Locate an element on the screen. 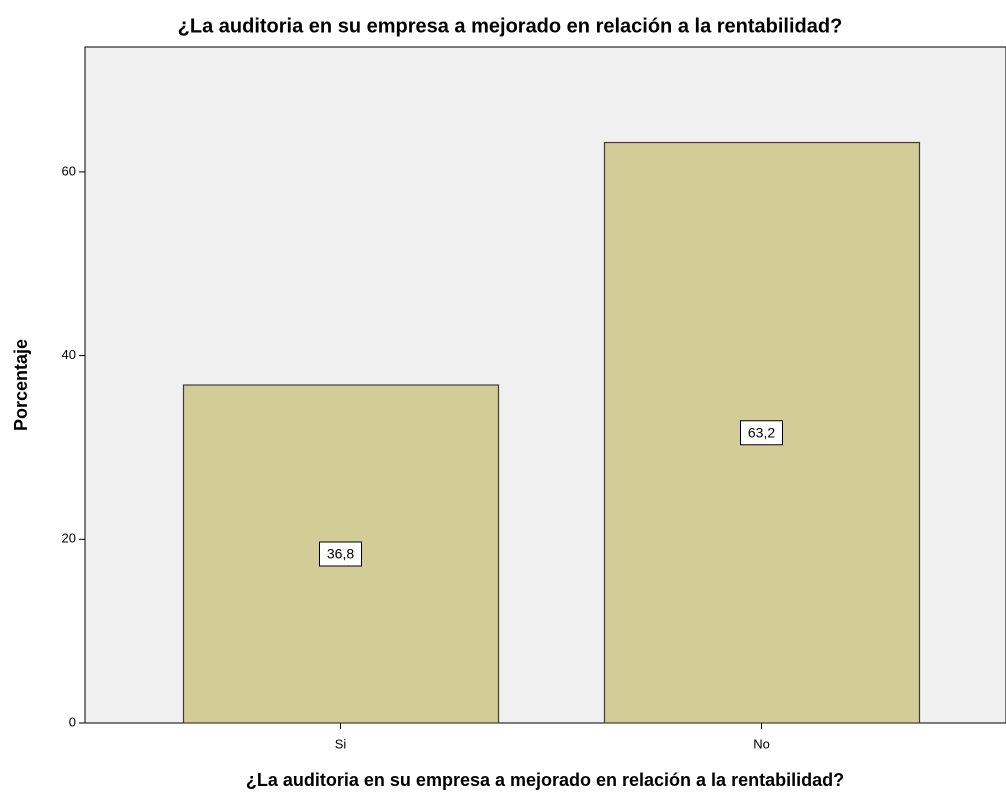 The width and height of the screenshot is (1006, 798). y-tick-label: 20 is located at coordinates (69, 538).